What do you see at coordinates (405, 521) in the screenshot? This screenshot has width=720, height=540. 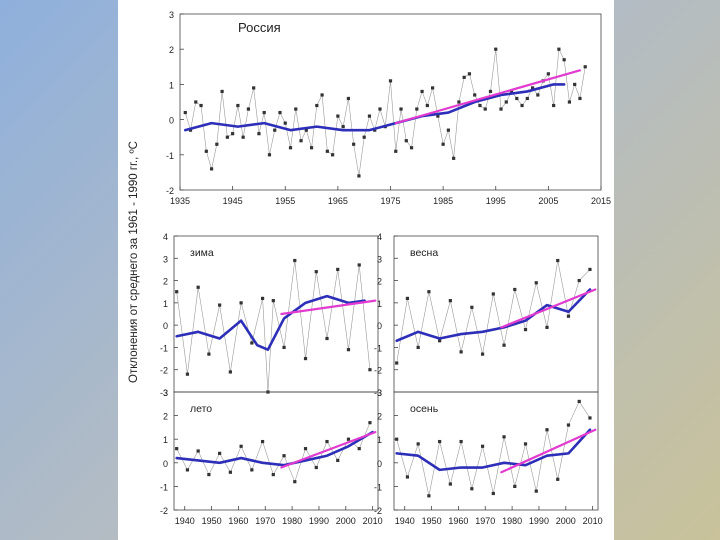 I see `x-tick-label: 1940` at bounding box center [405, 521].